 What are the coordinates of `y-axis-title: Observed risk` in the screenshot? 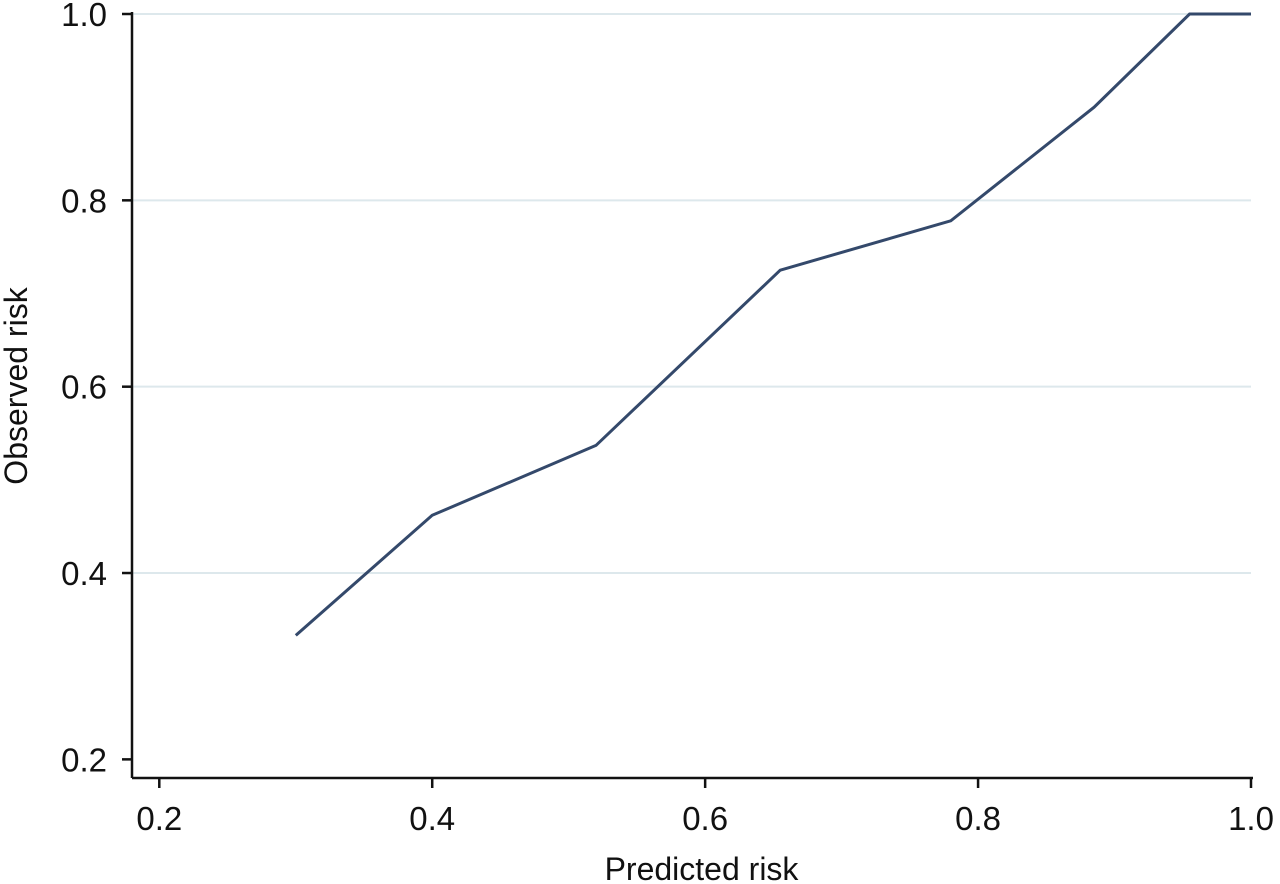 It's located at (17, 385).